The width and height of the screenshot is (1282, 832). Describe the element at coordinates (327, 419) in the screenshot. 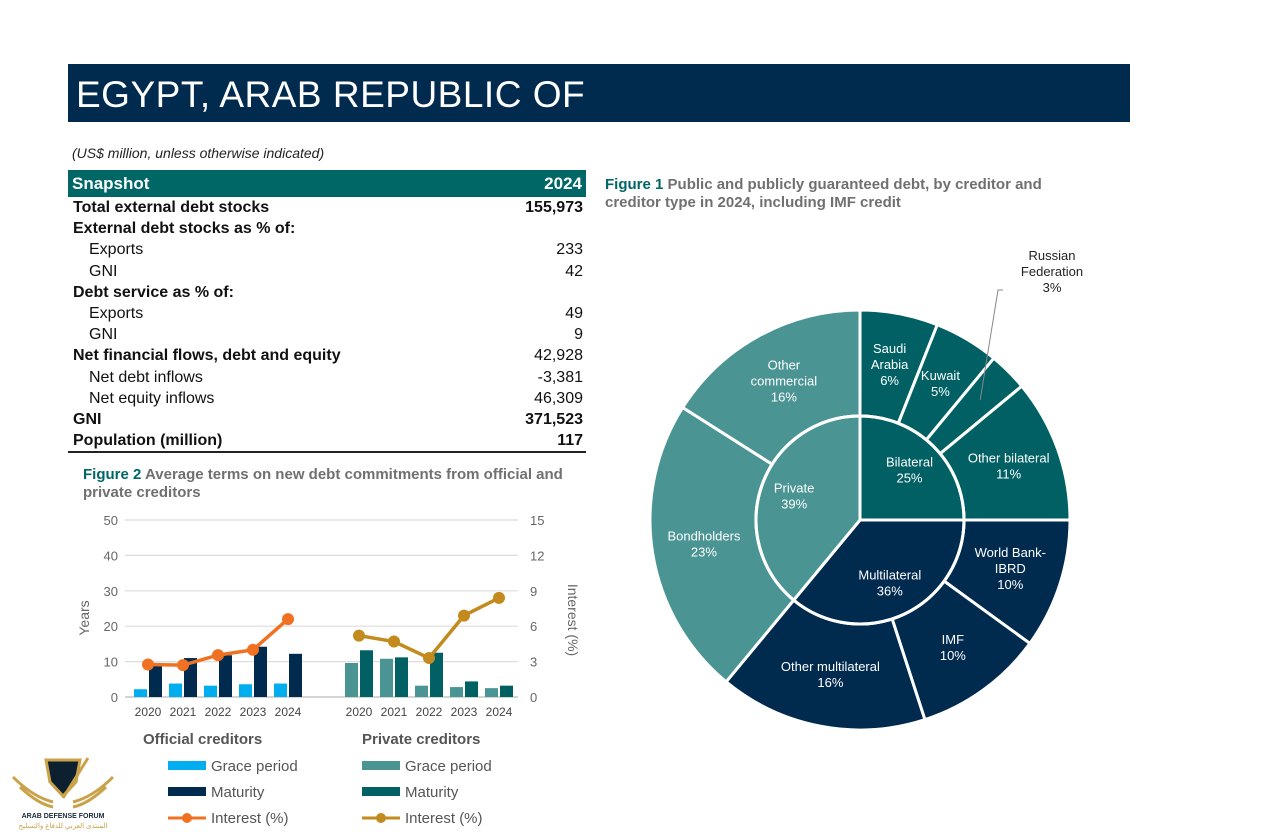

I see `table-row: GNI 371,523` at that location.